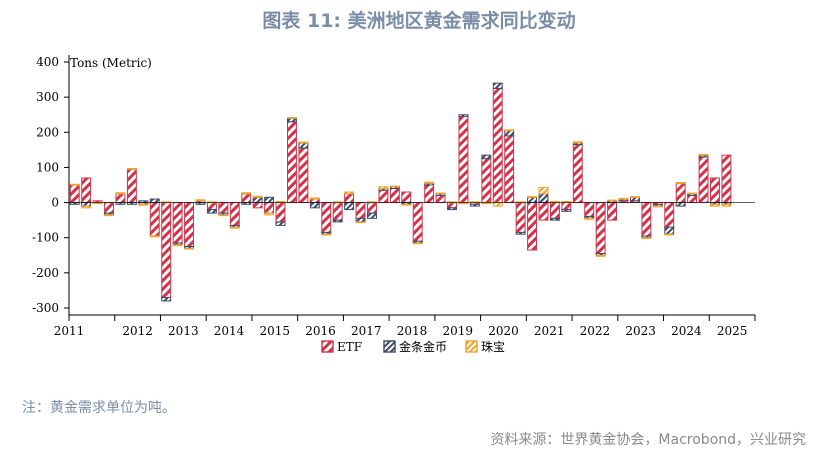  I want to click on x-tick-label: 2022, so click(595, 331).